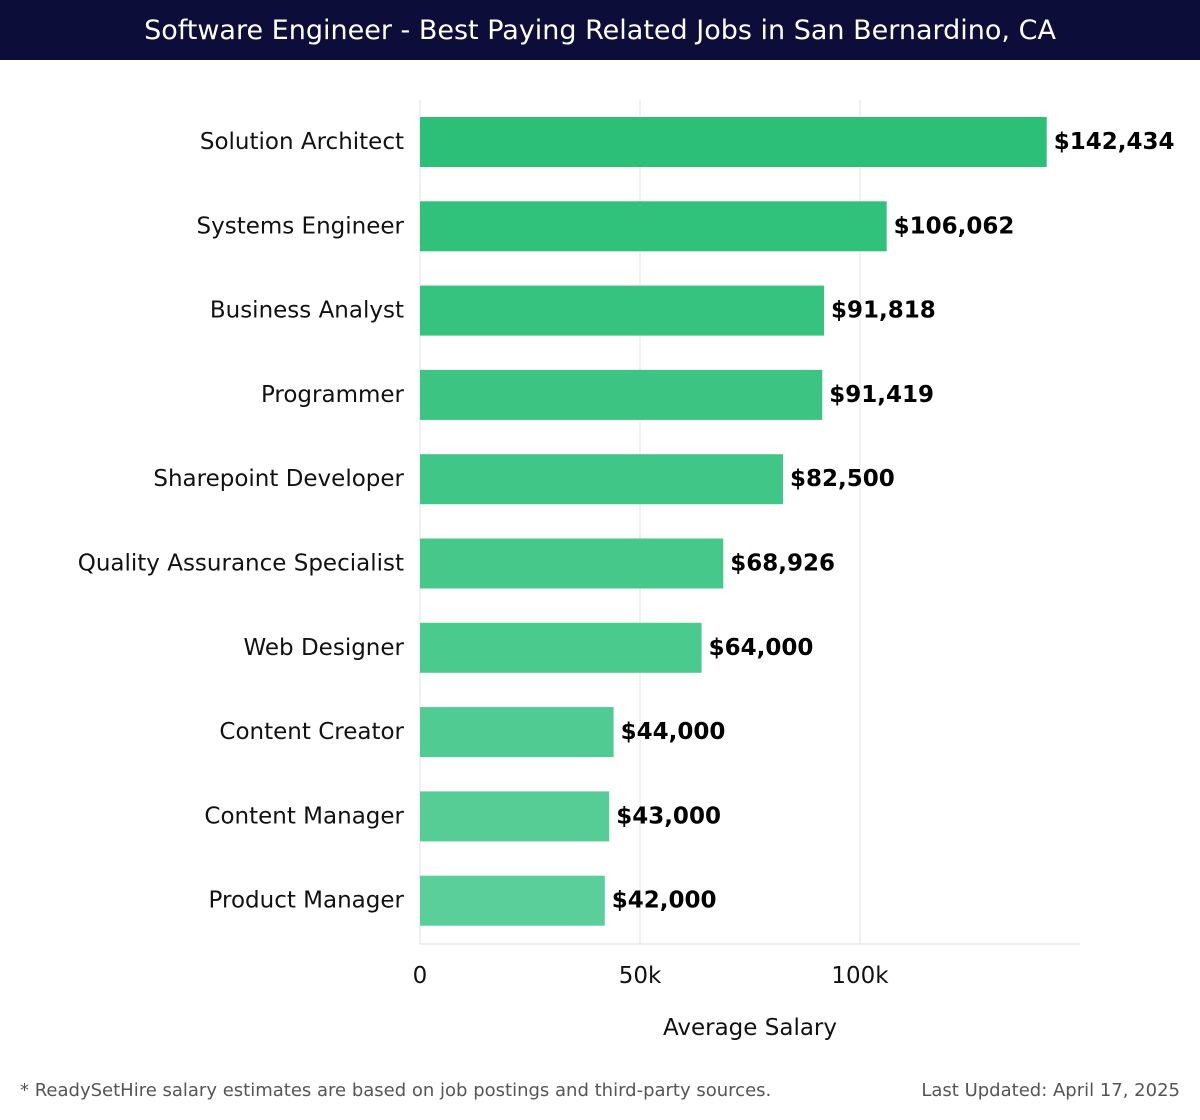  What do you see at coordinates (954, 226) in the screenshot?
I see `value-label: $106,062` at bounding box center [954, 226].